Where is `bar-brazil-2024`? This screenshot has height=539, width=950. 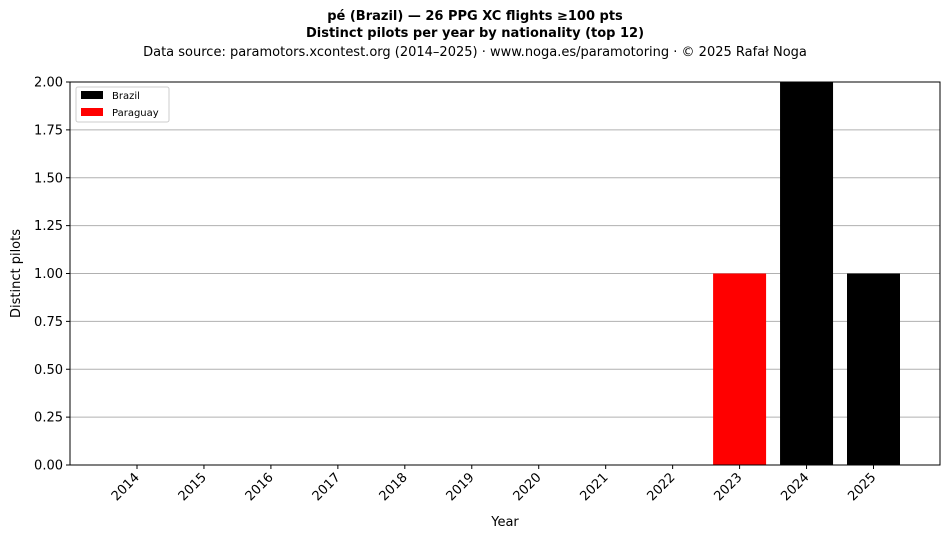 bar-brazil-2024 is located at coordinates (807, 273).